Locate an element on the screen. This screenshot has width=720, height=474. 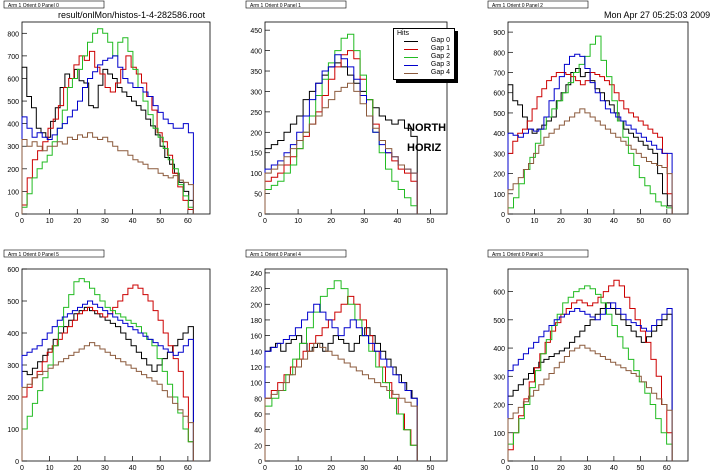
y-tick-label: 80 is located at coordinates (258, 399).